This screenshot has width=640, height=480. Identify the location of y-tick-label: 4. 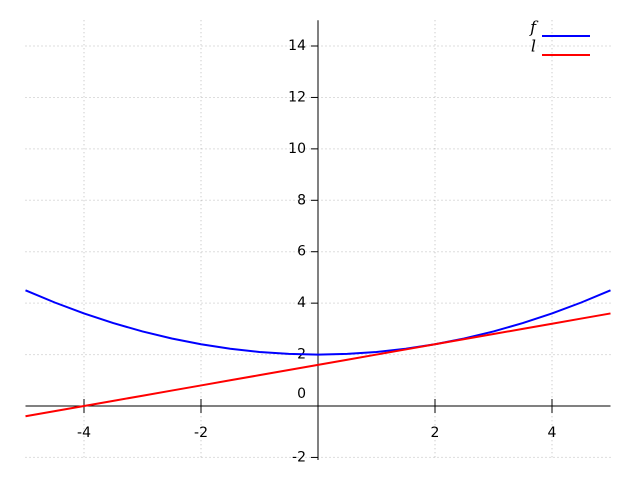
(301, 303).